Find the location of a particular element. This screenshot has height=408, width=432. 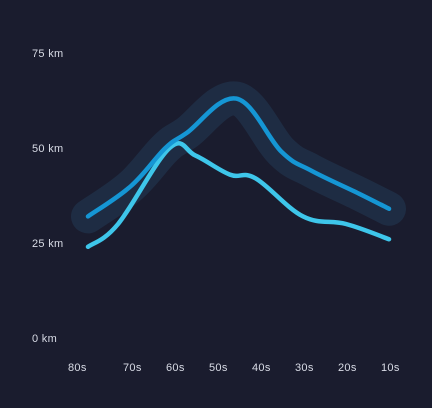

y-axis: 0 km 25 km 50 km 75 km is located at coordinates (47, 196).